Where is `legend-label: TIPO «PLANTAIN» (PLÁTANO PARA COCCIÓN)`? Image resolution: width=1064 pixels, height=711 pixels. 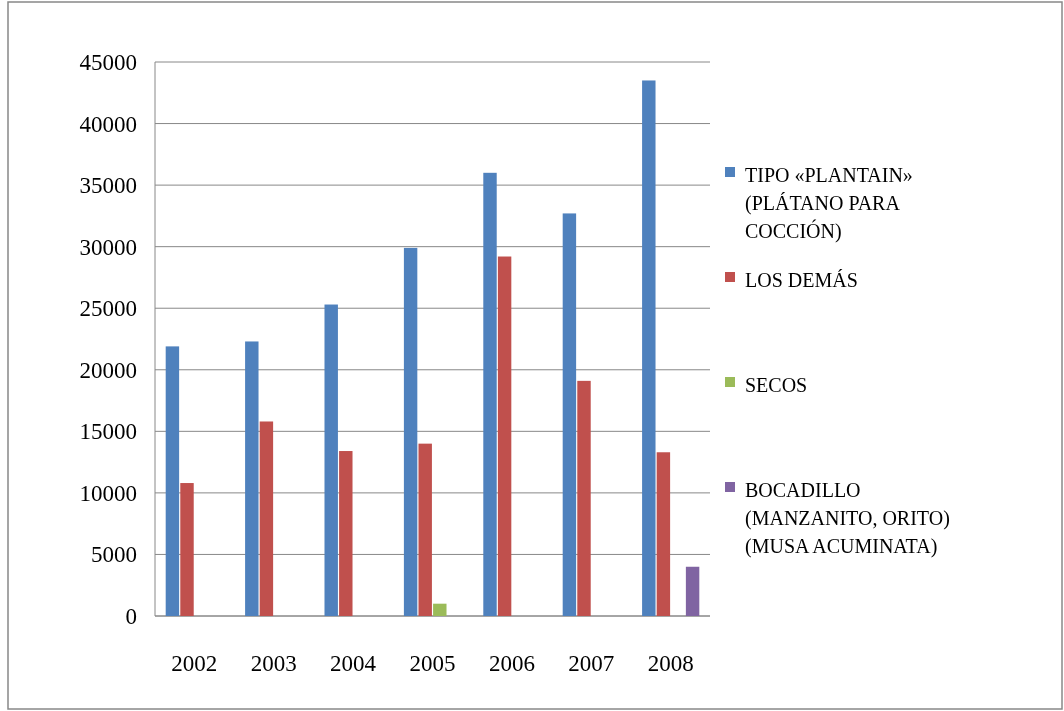
legend-label: TIPO «PLANTAIN» (PLÁTANO PARA COCCIÓN) is located at coordinates (829, 203).